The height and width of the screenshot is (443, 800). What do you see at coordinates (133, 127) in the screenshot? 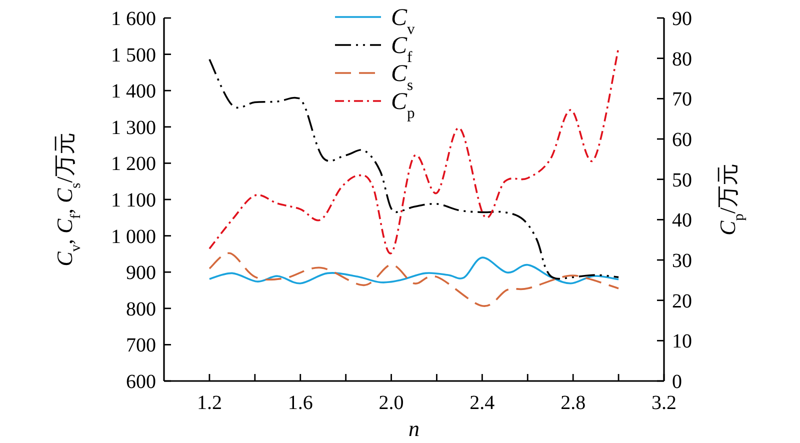
I see `y-tick-label: 1 300` at bounding box center [133, 127].